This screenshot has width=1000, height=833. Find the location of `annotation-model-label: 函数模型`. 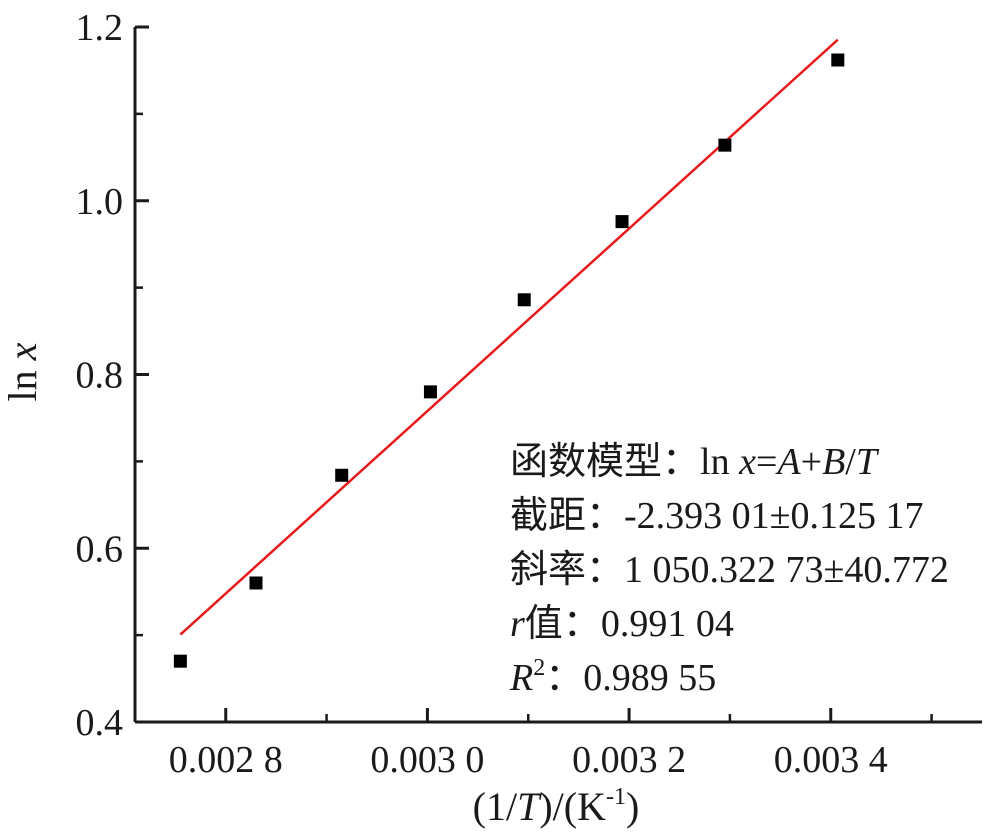

annotation-model-label: 函数模型 is located at coordinates (586, 462).